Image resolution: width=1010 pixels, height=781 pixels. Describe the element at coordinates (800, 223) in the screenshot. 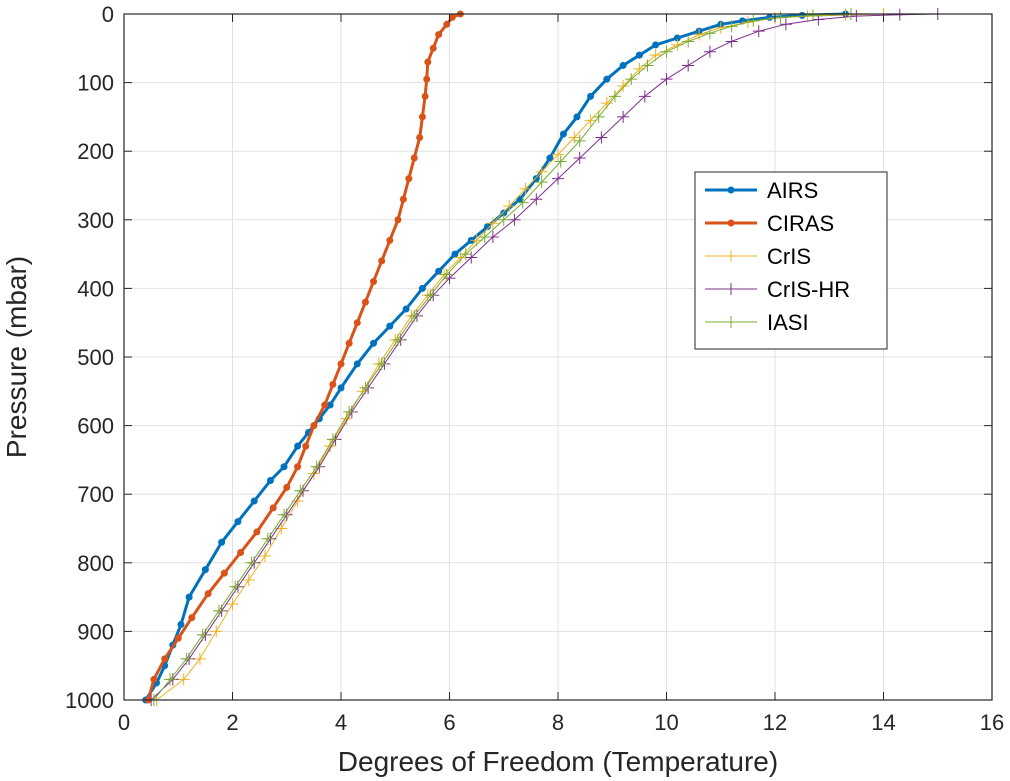

I see `legend-label: CIRAS` at that location.